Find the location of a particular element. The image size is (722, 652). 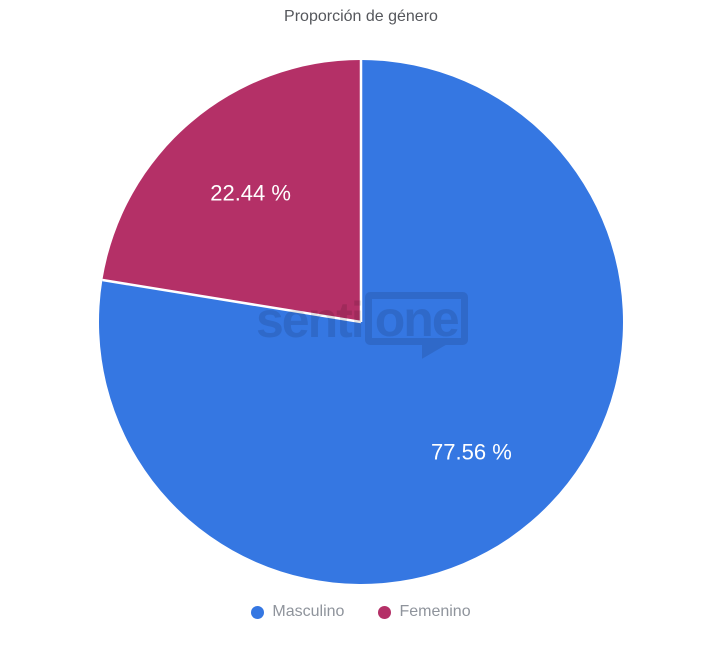

legend-item-masculino: Masculino is located at coordinates (297, 612).